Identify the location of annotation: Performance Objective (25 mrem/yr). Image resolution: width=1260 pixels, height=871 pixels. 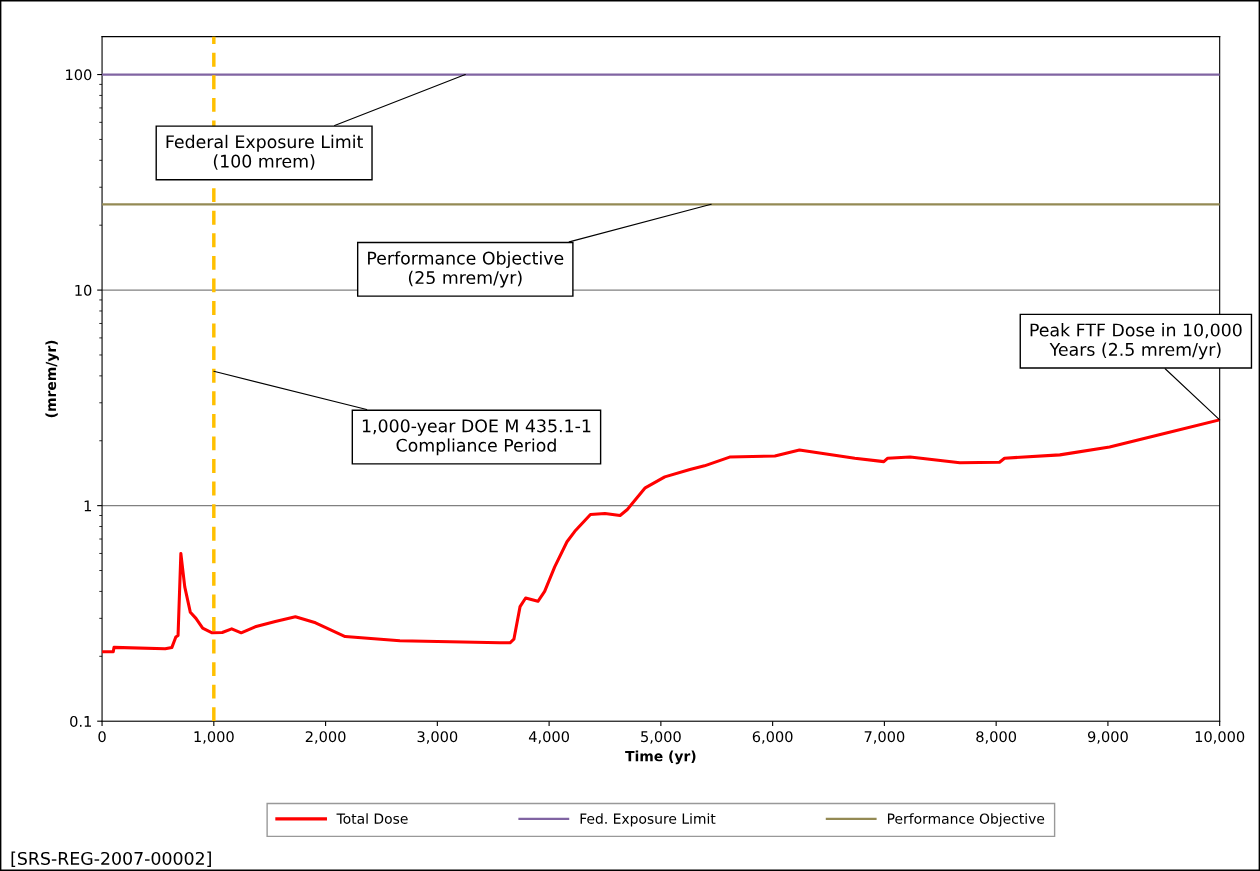
(466, 269).